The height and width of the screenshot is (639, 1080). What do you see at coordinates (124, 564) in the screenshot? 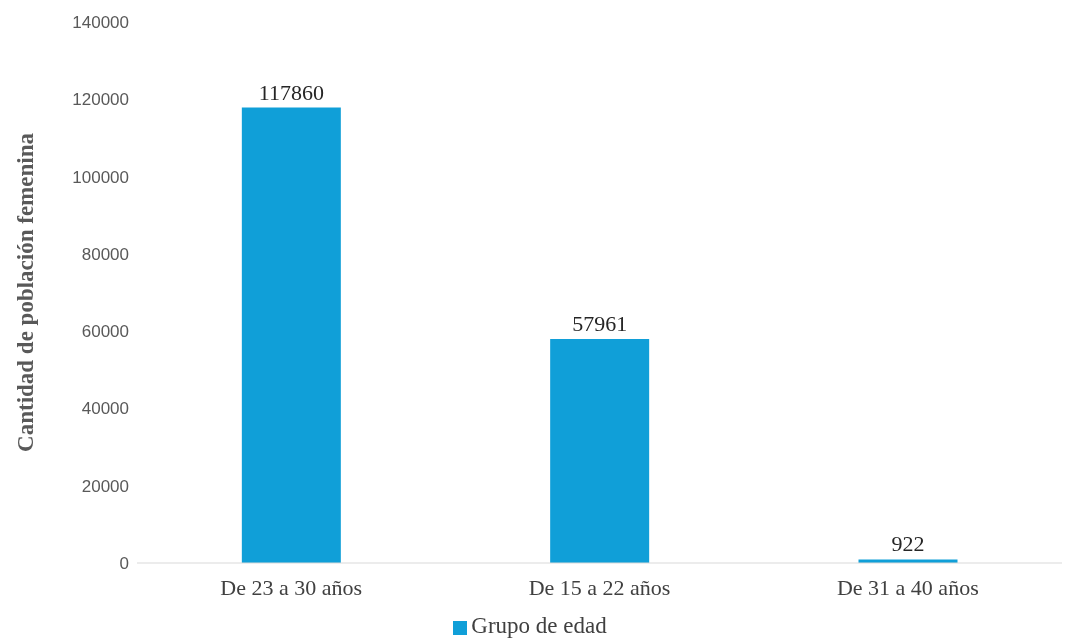
I see `y-tick-label: 0` at bounding box center [124, 564].